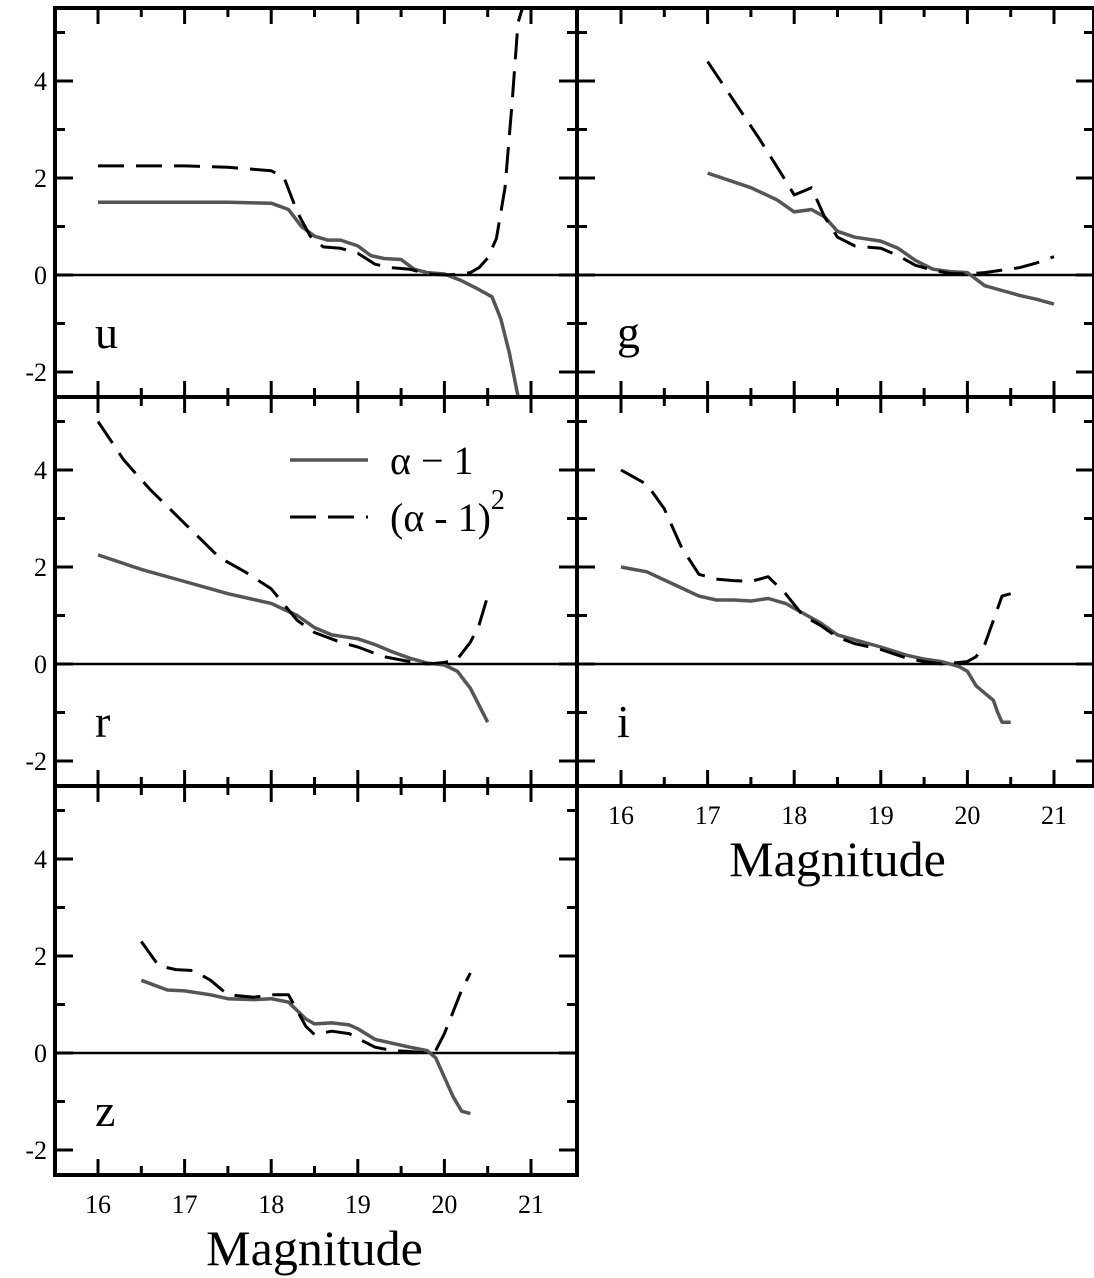 The image size is (1094, 1278). I want to click on legend-entry-label: (α - 1)2, so click(447, 512).